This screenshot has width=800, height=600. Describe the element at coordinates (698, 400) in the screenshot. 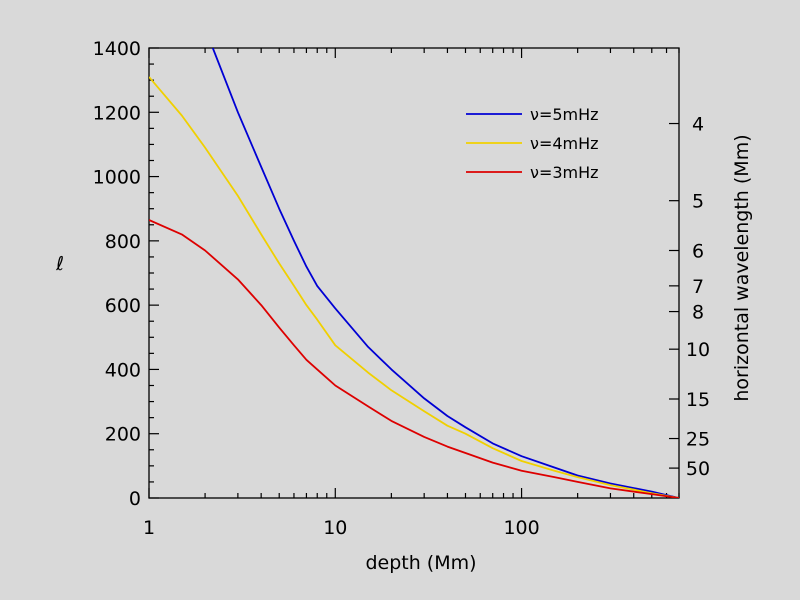

I see `right-axis-tick-label: 15` at that location.